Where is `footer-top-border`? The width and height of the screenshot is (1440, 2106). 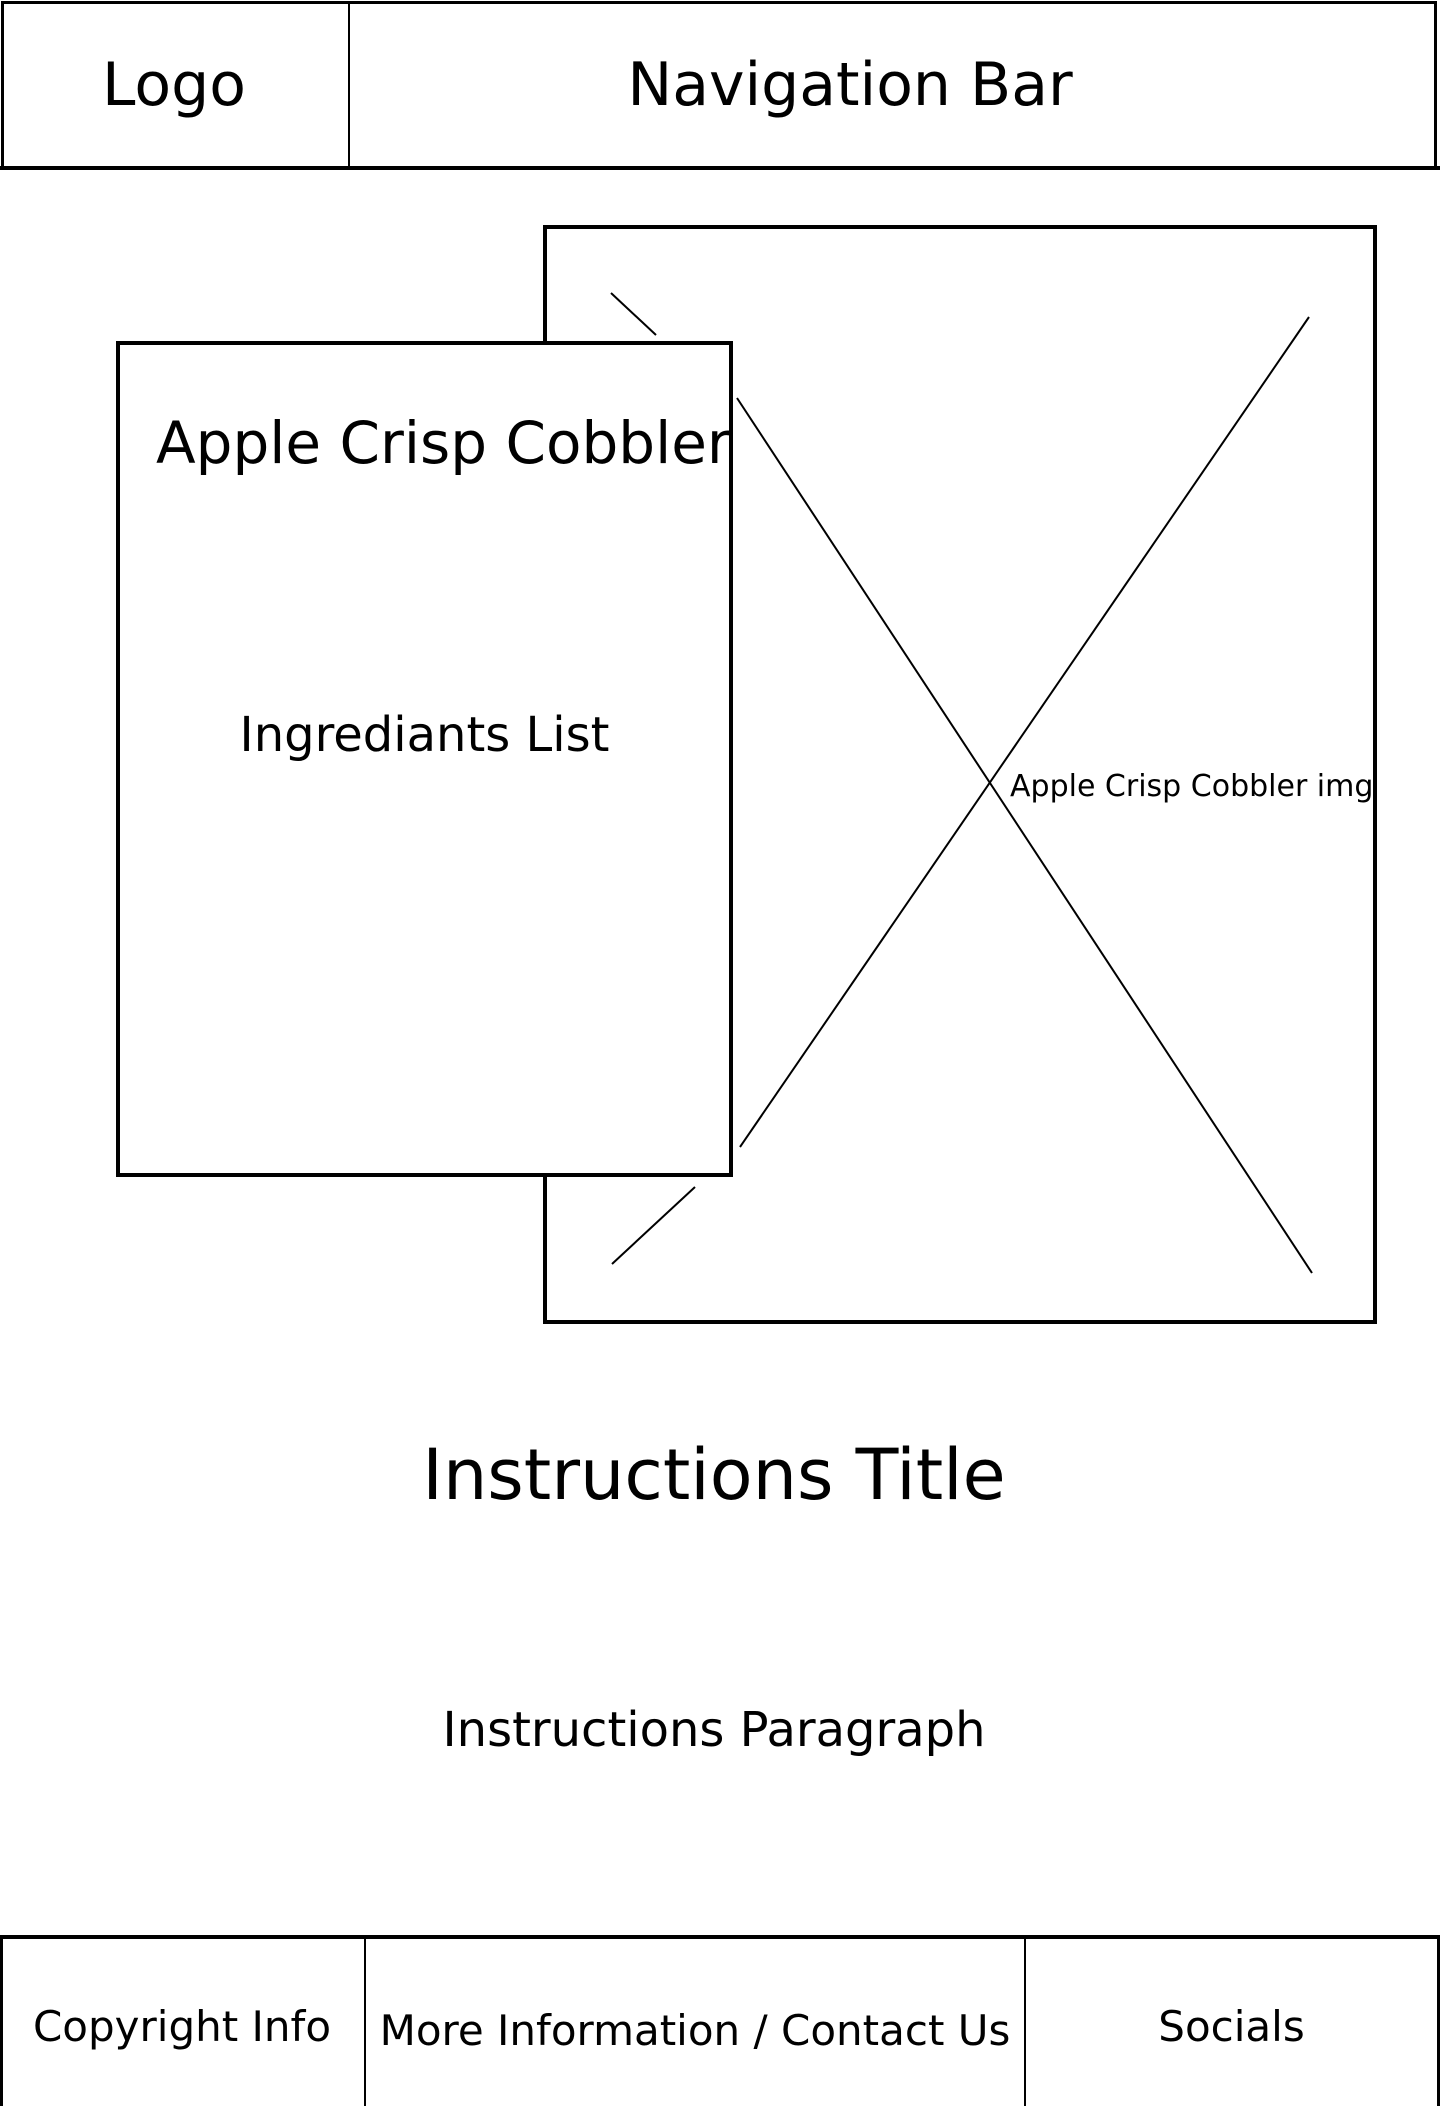
footer-top-border is located at coordinates (720, 1937).